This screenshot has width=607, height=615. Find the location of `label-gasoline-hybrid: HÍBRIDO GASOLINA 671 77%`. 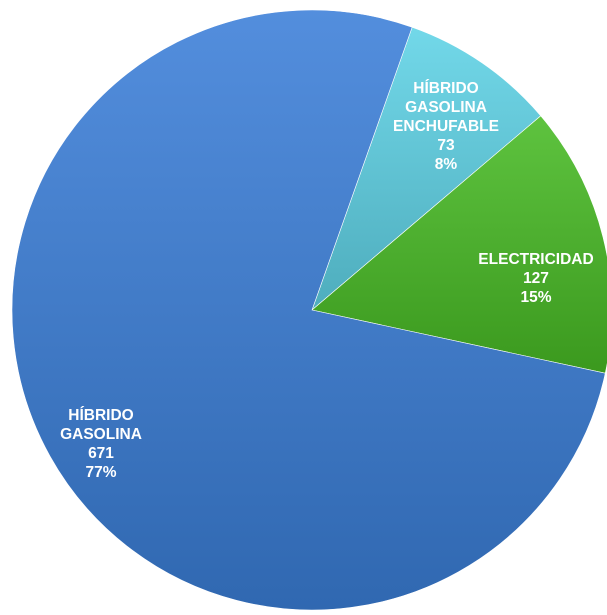

label-gasoline-hybrid: HÍBRIDO GASOLINA 671 77% is located at coordinates (101, 444).